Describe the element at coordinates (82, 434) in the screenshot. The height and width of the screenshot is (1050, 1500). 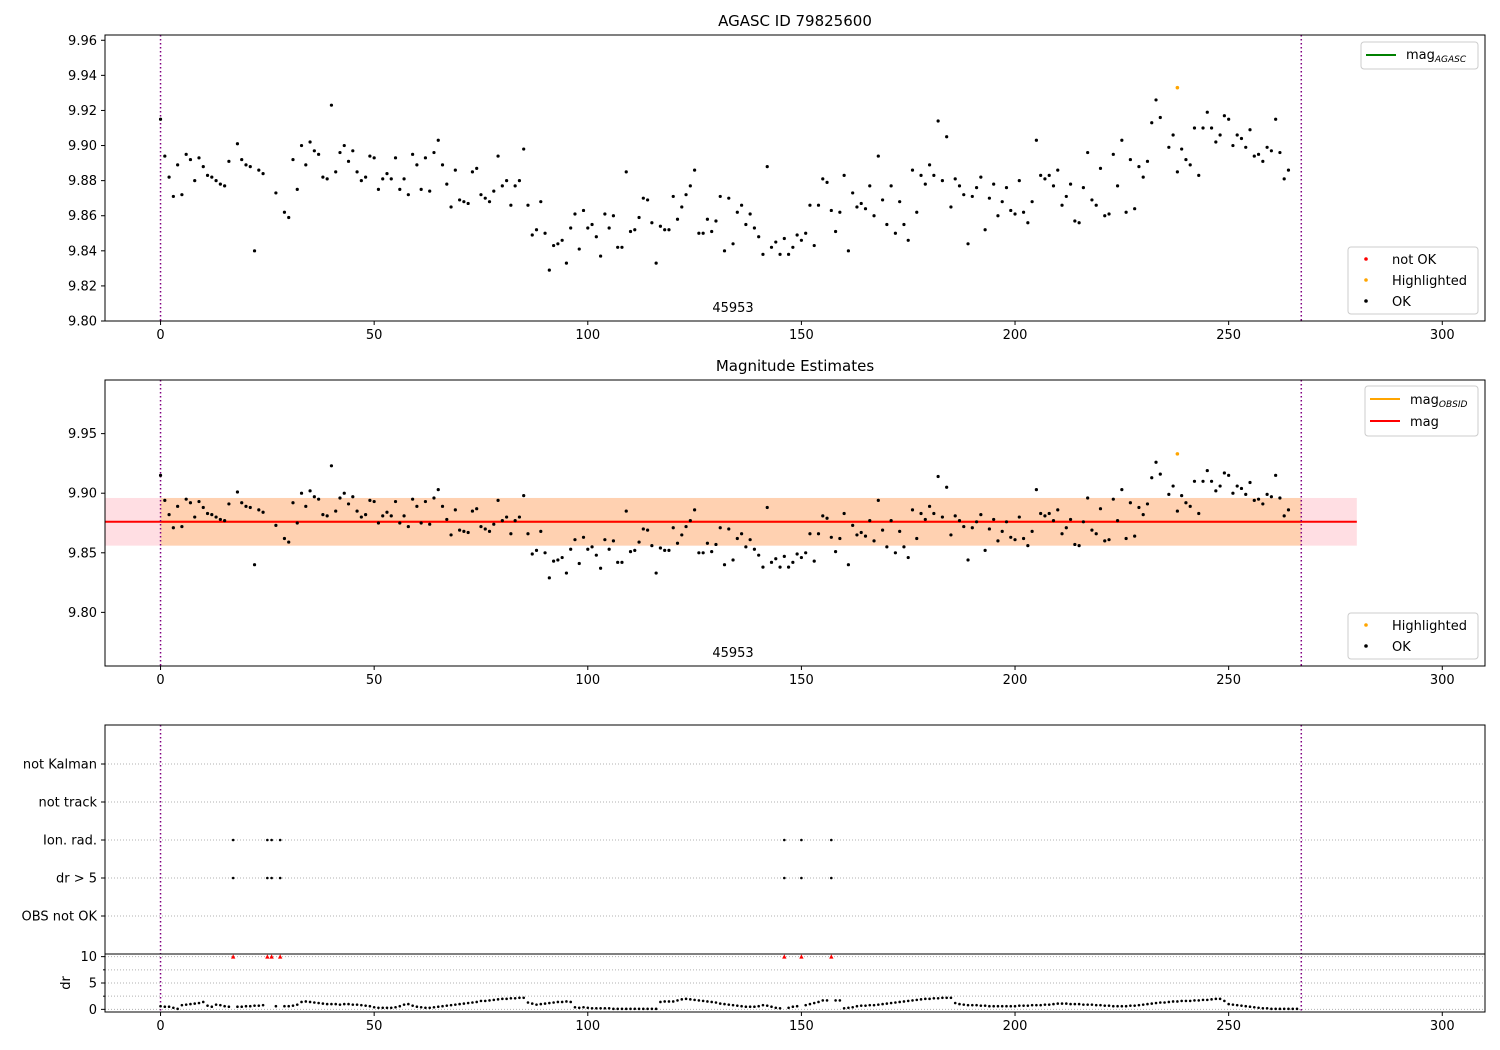
I see `p2-ytick-label: 9.95` at that location.